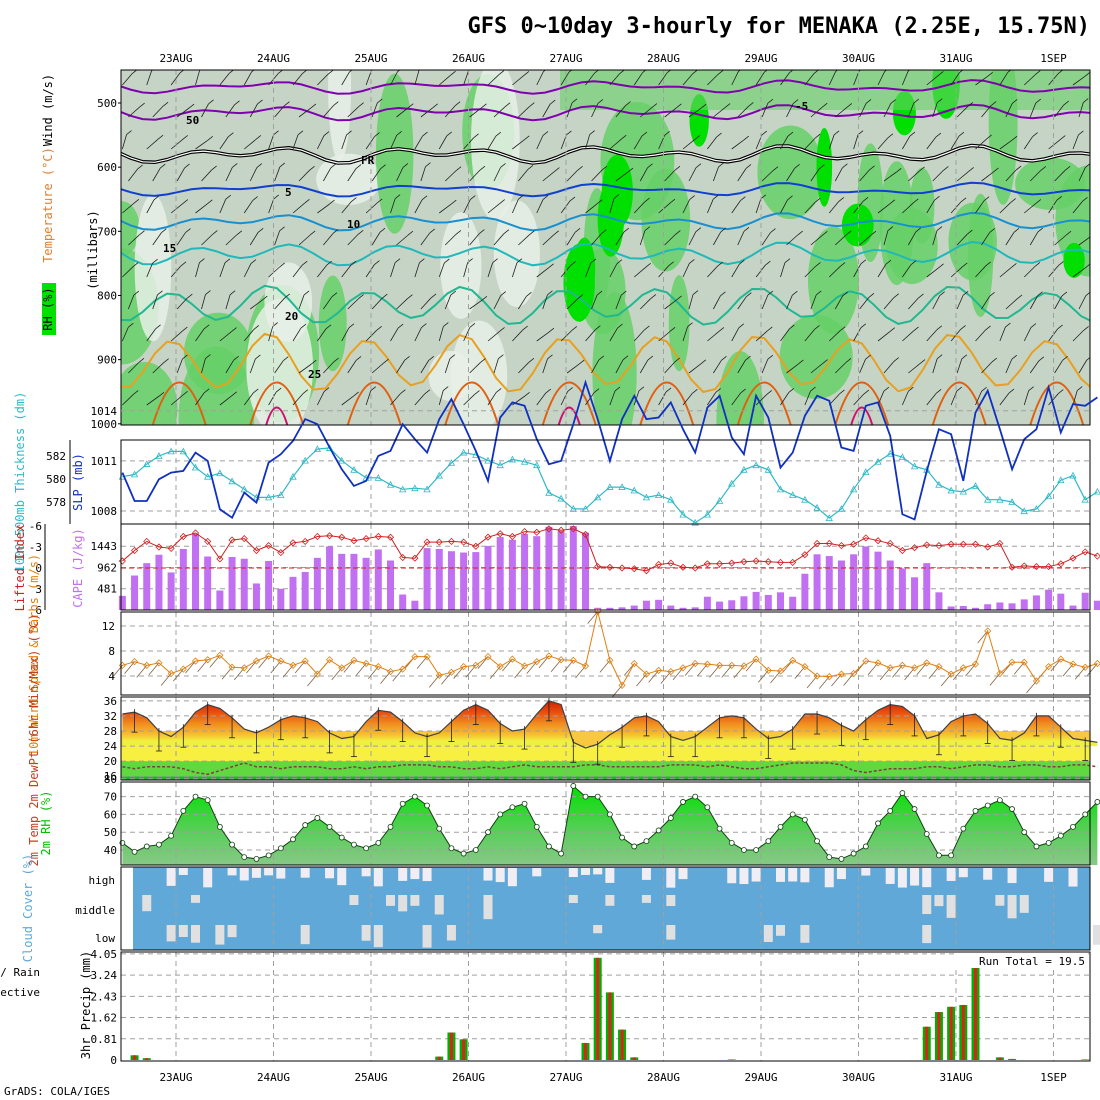  I want to click on cloud-level-label: middle, so click(95, 910).